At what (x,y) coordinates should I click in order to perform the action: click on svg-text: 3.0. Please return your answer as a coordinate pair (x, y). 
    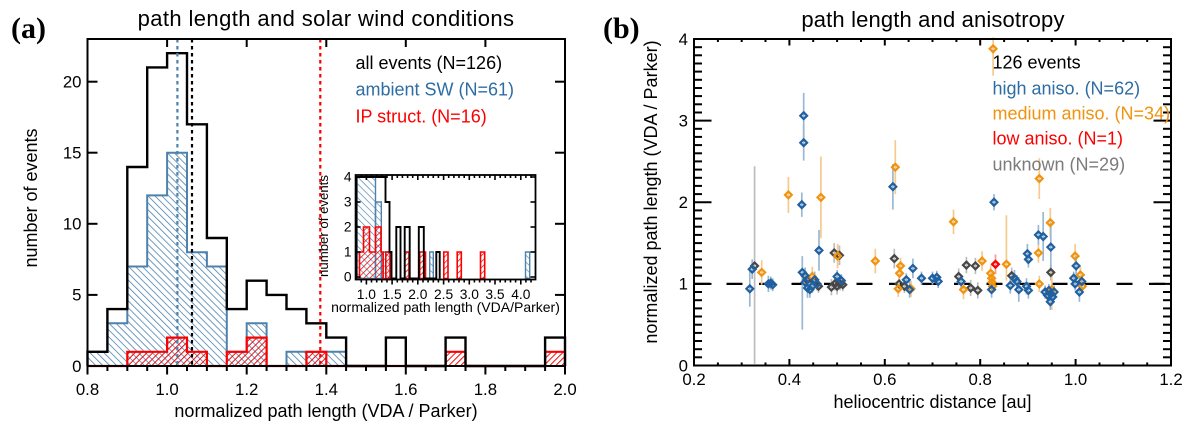
    Looking at the image, I should click on (470, 294).